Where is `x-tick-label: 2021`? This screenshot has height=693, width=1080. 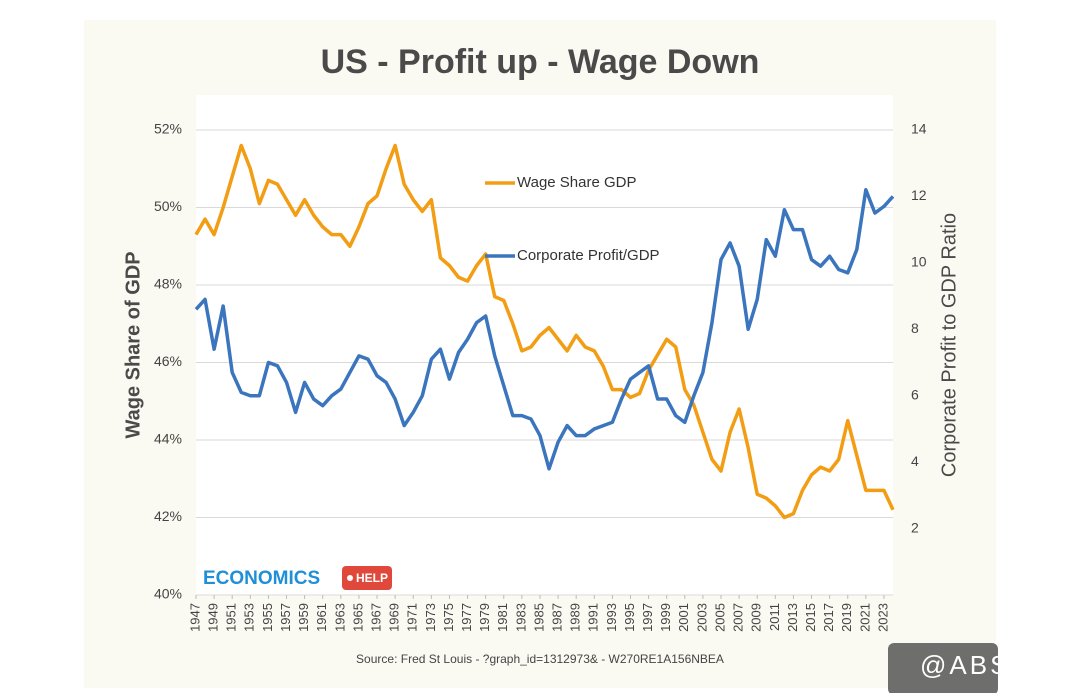 x-tick-label: 2021 is located at coordinates (864, 617).